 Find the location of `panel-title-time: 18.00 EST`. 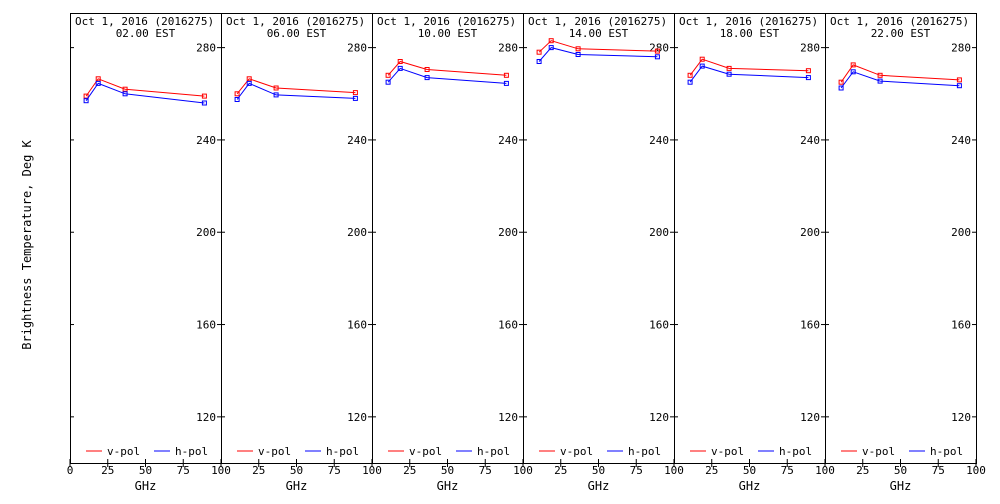

panel-title-time: 18.00 EST is located at coordinates (750, 33).